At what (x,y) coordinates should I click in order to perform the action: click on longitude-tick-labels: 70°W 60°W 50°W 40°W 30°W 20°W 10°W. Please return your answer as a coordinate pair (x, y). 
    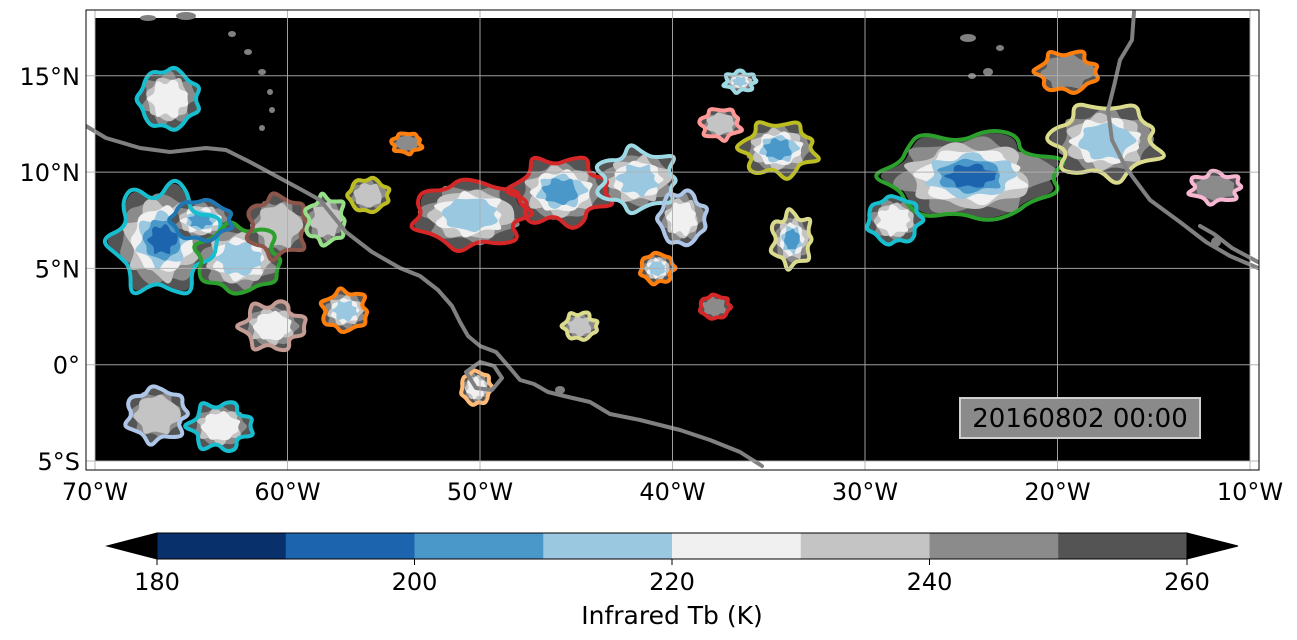
    Looking at the image, I should click on (672, 492).